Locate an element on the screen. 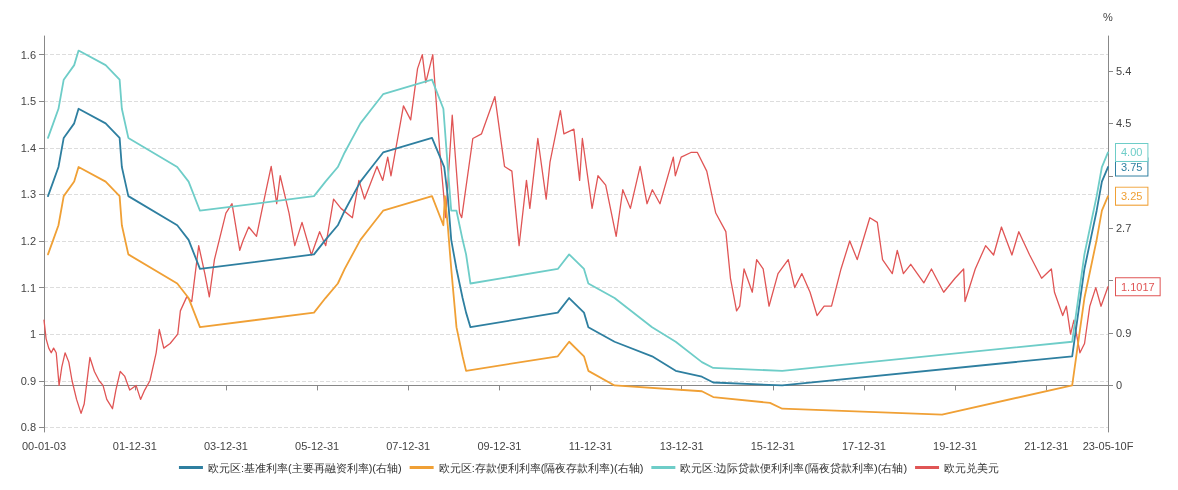 The height and width of the screenshot is (490, 1178). y-tick-label: 1.3 is located at coordinates (28, 194).